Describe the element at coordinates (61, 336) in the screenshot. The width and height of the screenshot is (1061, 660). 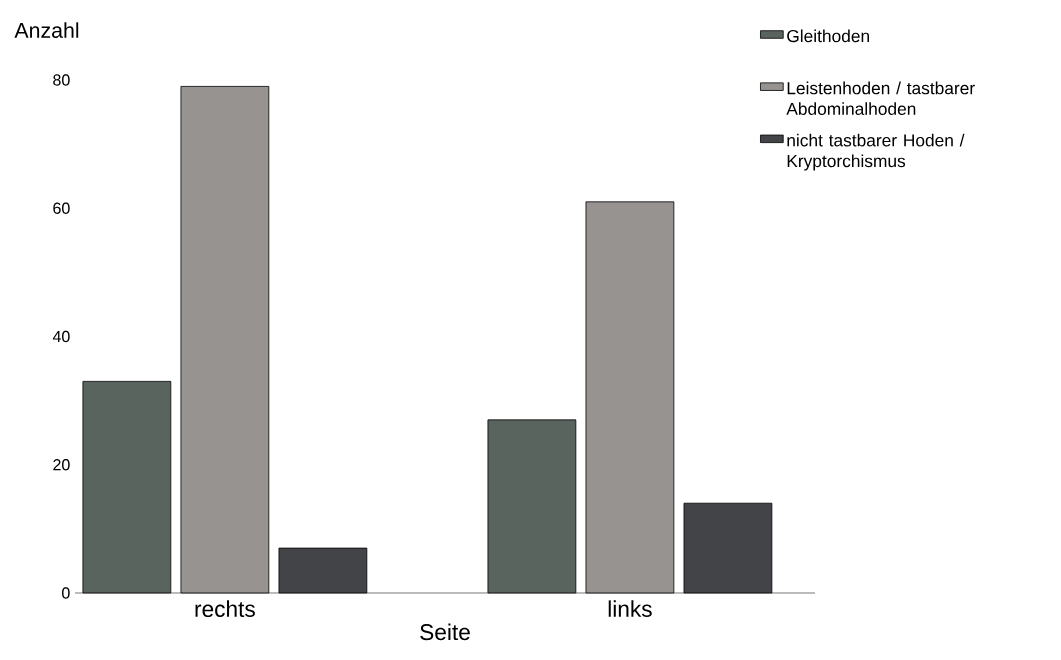
I see `y-tick-label: 40` at that location.